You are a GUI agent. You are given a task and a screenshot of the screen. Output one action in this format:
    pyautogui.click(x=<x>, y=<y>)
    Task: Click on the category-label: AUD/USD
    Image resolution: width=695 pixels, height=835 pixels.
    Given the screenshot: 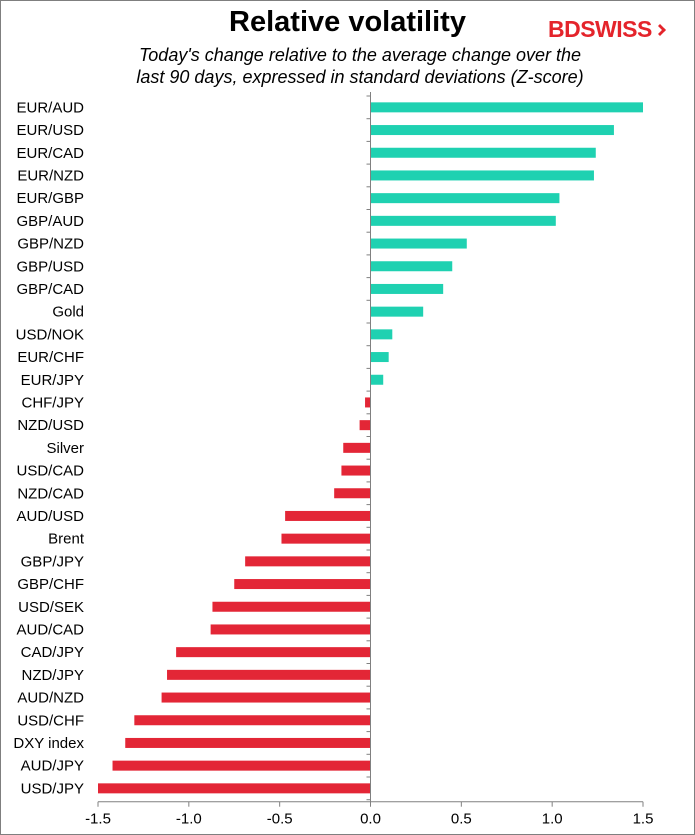 What is the action you would take?
    pyautogui.click(x=50, y=516)
    